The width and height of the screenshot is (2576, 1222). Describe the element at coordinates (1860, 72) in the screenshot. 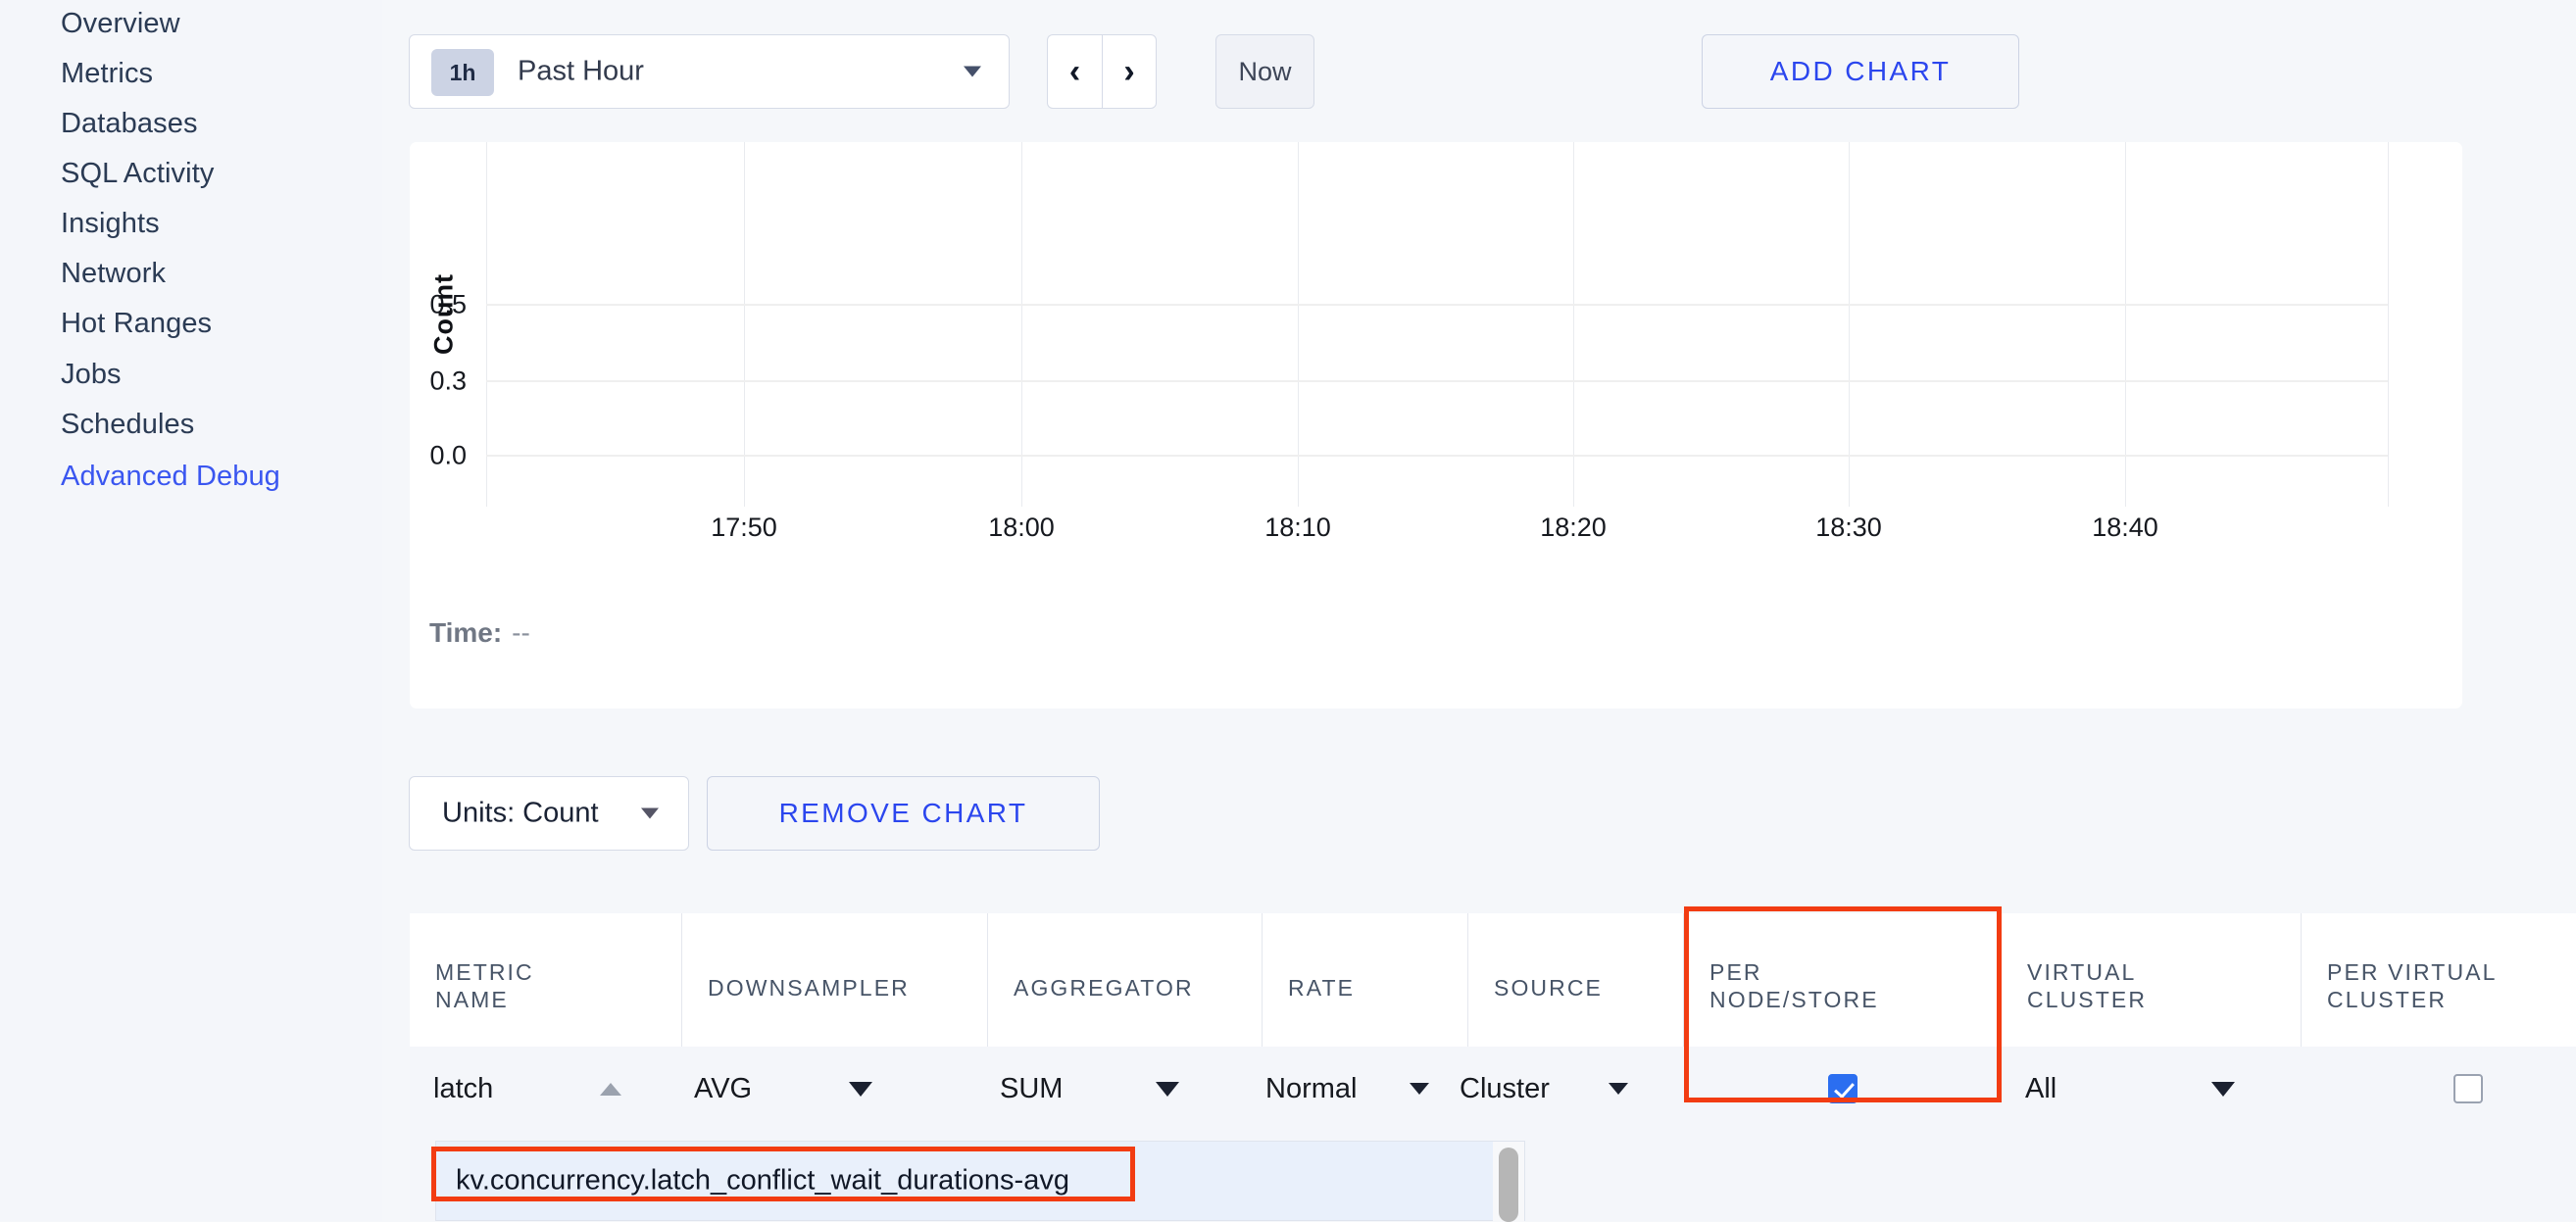

I see `add-chart-button: ADD CHART` at that location.